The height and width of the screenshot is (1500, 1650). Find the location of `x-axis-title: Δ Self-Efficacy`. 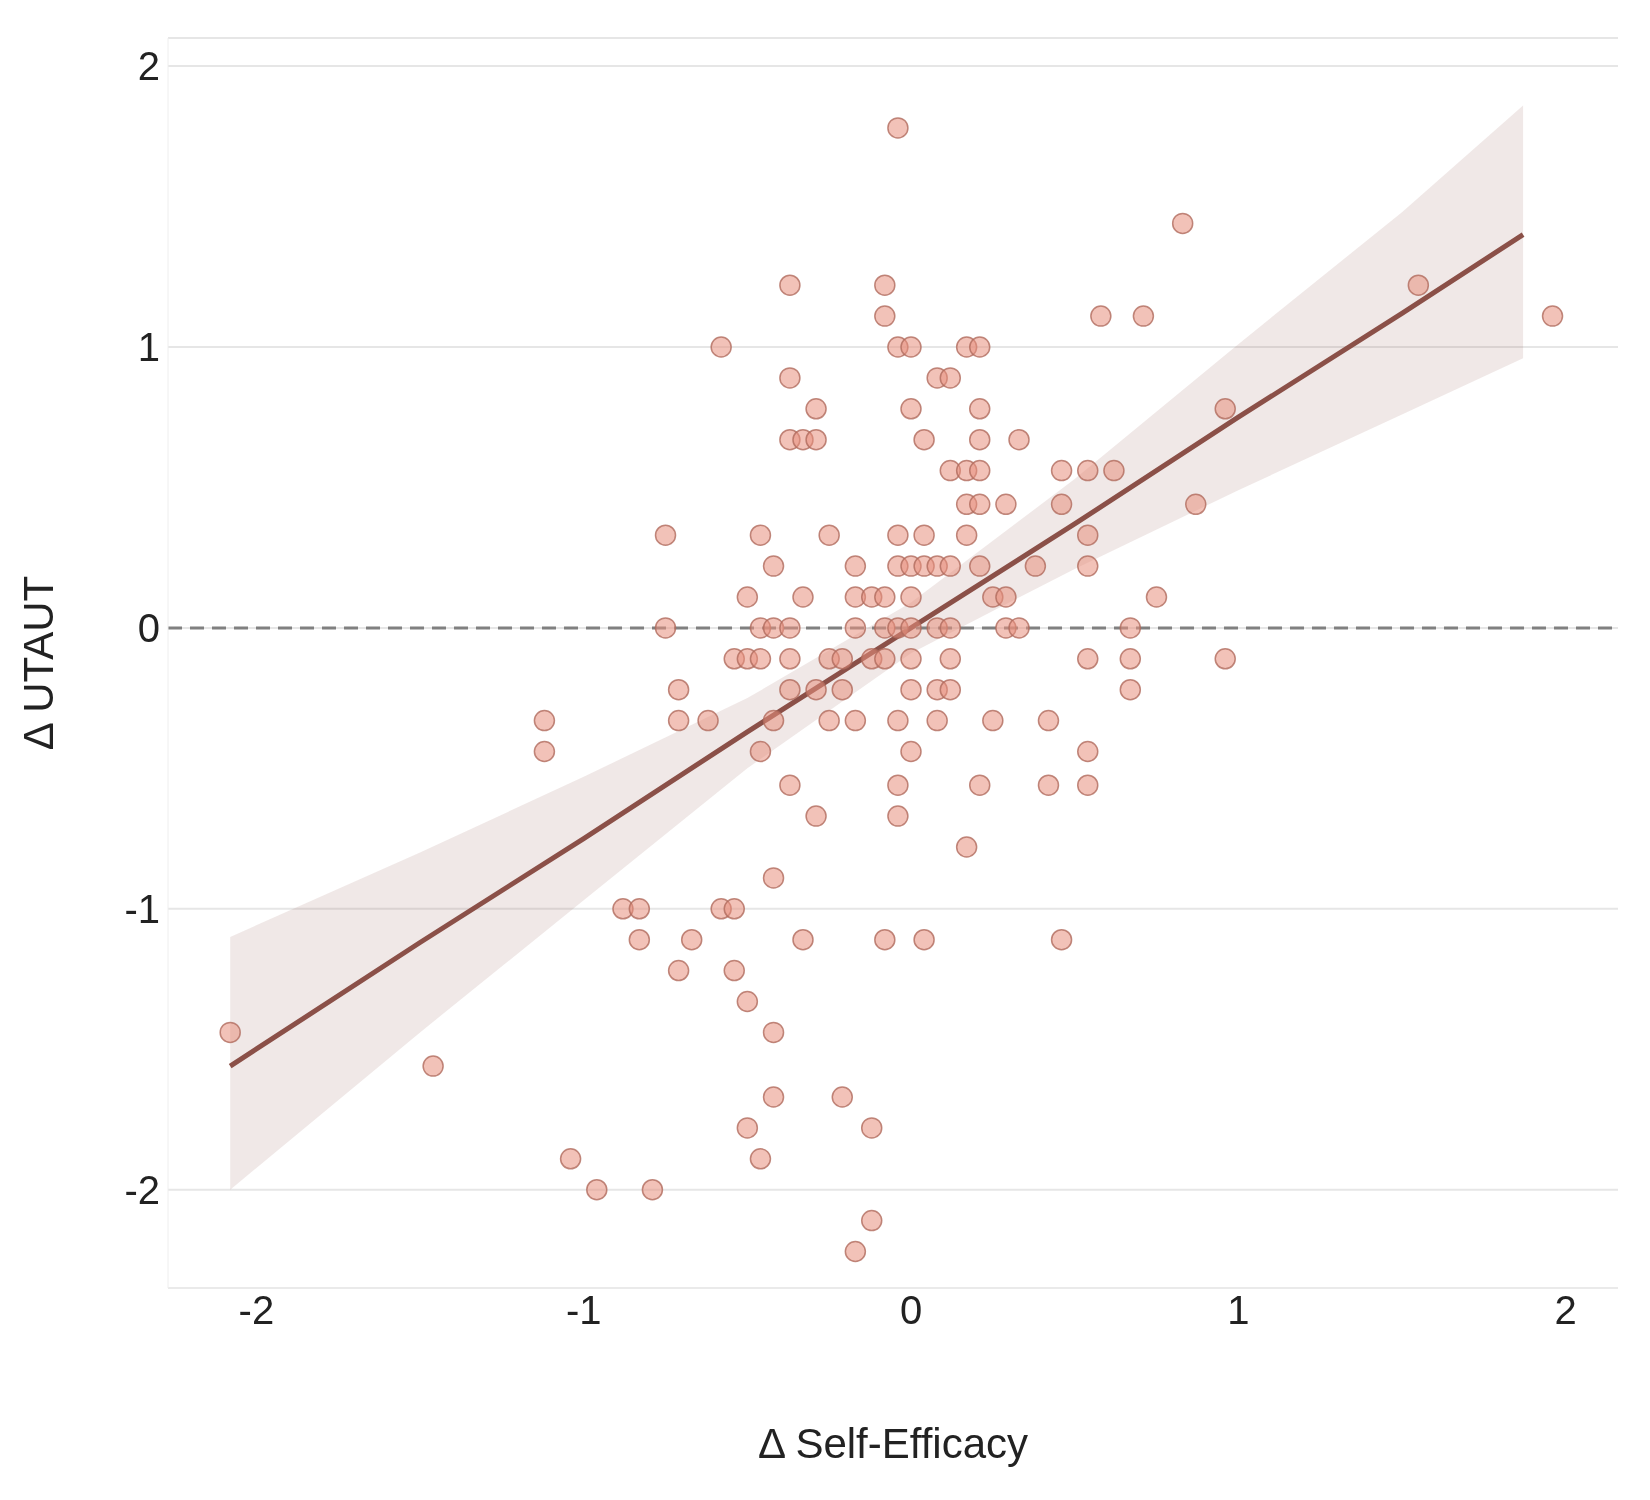

x-axis-title: Δ Self-Efficacy is located at coordinates (893, 1443).